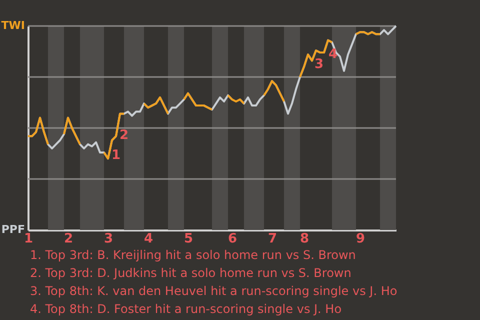 The width and height of the screenshot is (480, 320). Describe the element at coordinates (361, 239) in the screenshot. I see `x-tick-label: 9` at that location.